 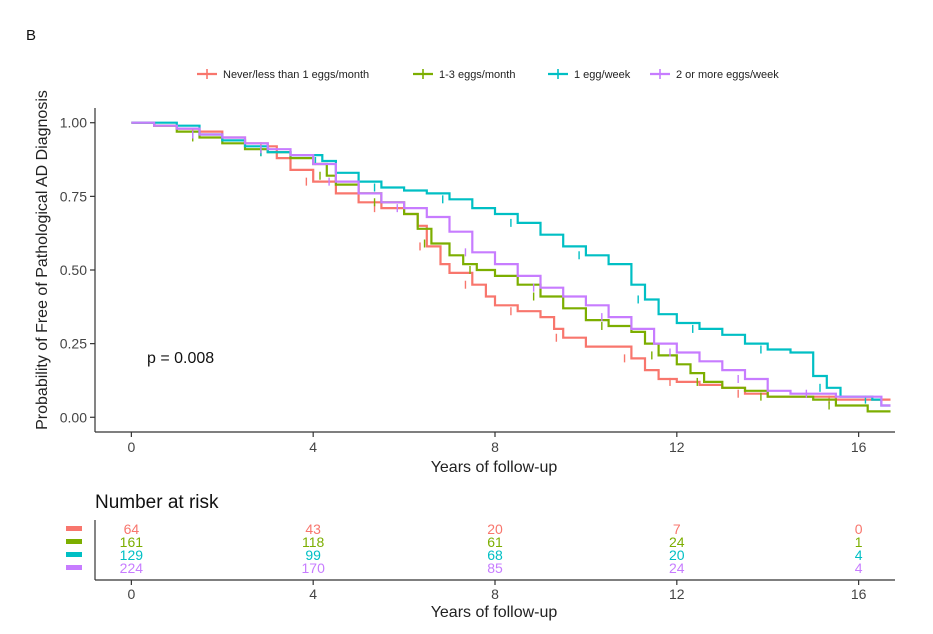 What do you see at coordinates (859, 542) in the screenshot?
I see `risk-cell: 1` at bounding box center [859, 542].